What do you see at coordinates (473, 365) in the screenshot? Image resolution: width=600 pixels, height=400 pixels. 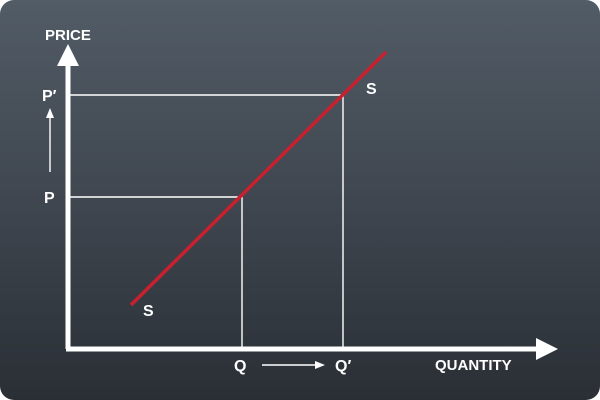 I see `x-axis-label: QUANTITY` at bounding box center [473, 365].